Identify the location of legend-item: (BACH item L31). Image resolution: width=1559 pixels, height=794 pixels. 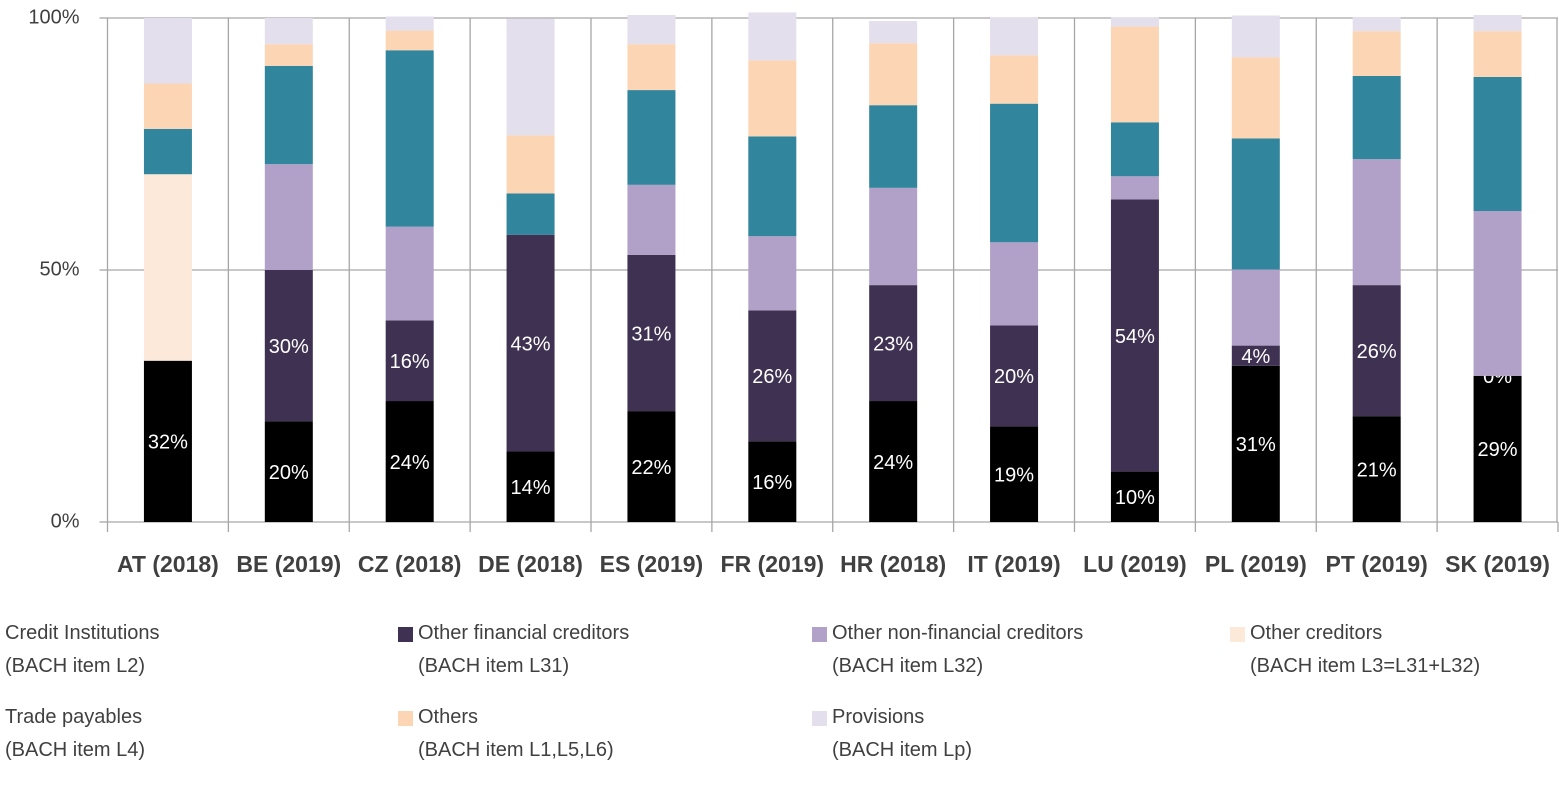
(494, 666).